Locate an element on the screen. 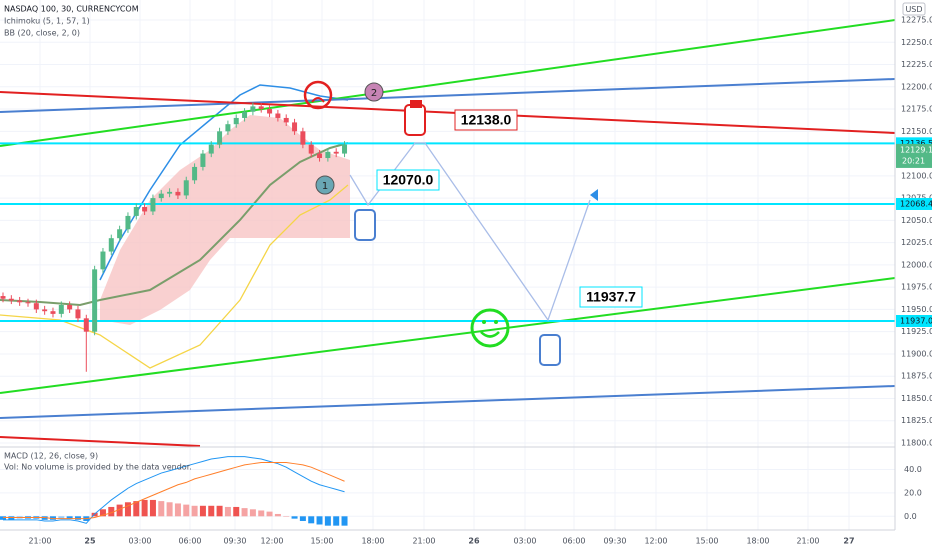  price-level-label: 12068.4 is located at coordinates (916, 203).